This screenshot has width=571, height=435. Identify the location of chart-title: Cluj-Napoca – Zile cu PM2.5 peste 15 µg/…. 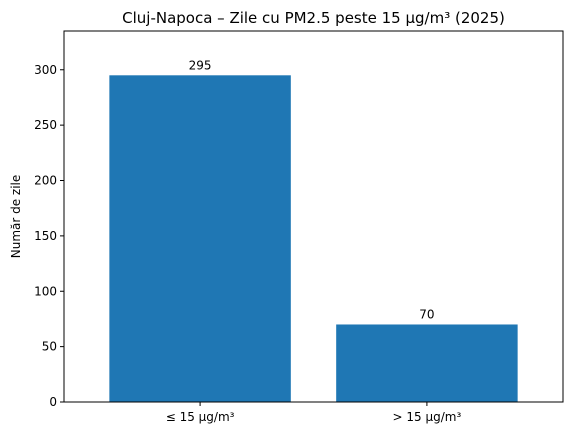
(313, 18).